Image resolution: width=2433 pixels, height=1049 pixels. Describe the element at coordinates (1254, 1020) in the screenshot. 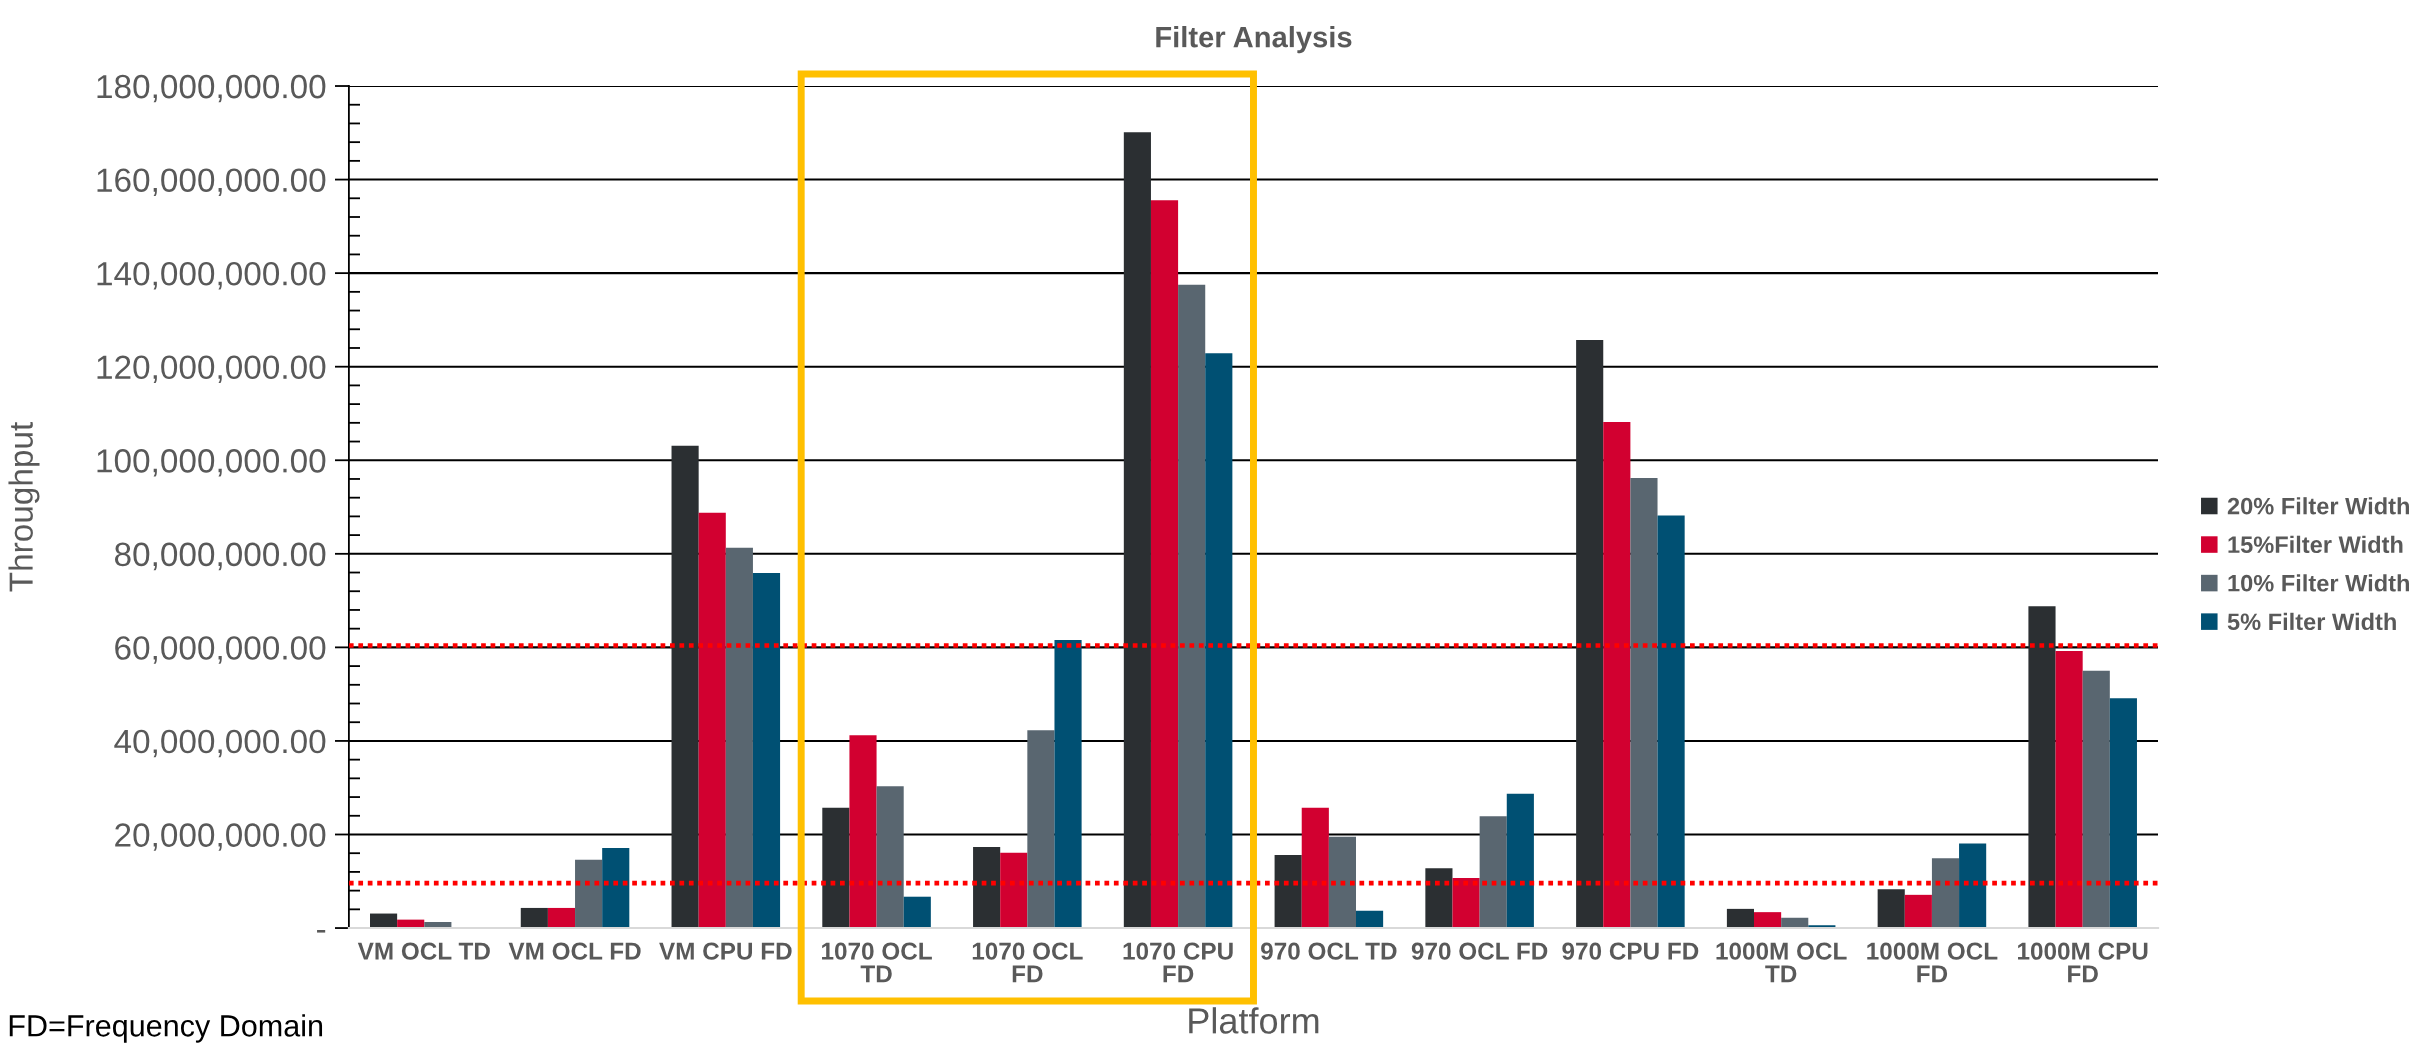

I see `x-axis-title: Platform` at that location.